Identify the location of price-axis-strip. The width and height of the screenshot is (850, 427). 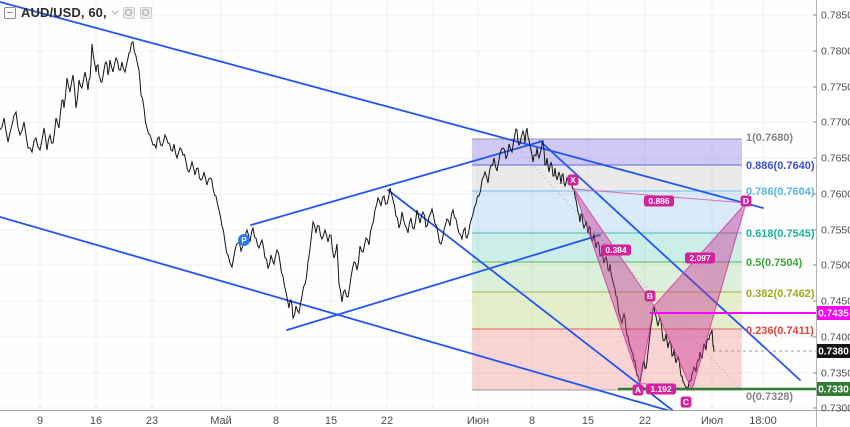
(833, 213).